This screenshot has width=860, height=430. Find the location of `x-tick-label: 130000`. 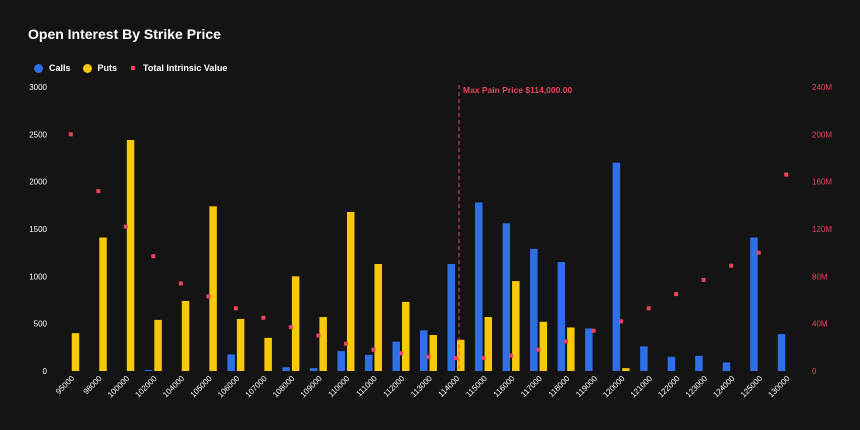

x-tick-label: 130000 is located at coordinates (779, 387).